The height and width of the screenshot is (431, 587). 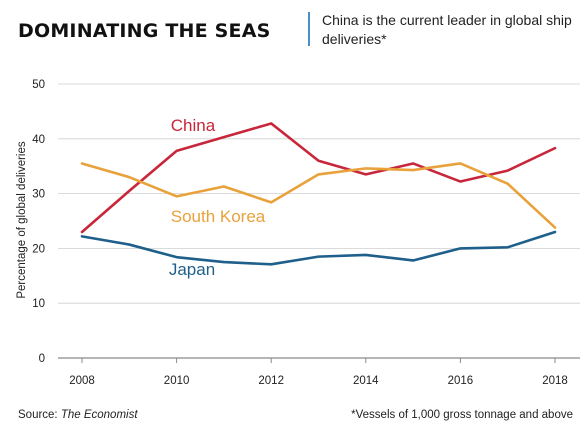 What do you see at coordinates (271, 381) in the screenshot?
I see `x-tick-label: 2012` at bounding box center [271, 381].